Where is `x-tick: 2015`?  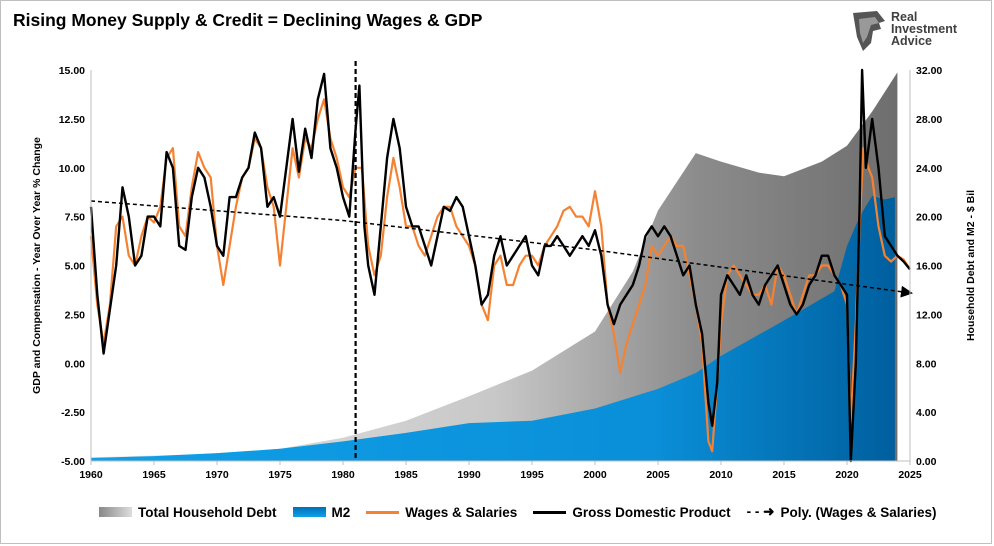
x-tick: 2015 is located at coordinates (784, 475).